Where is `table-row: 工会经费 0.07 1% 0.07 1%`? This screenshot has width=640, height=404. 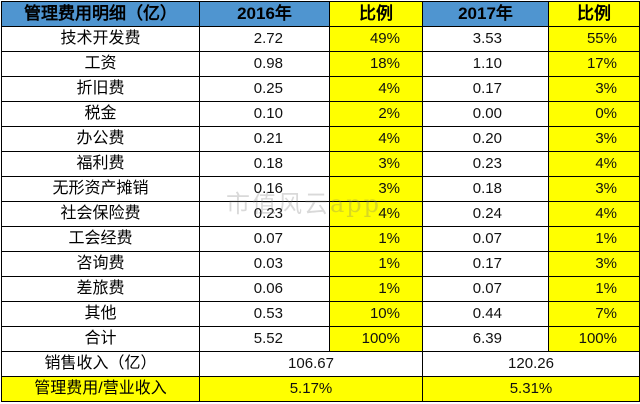 table-row: 工会经费 0.07 1% 0.07 1% is located at coordinates (320, 239).